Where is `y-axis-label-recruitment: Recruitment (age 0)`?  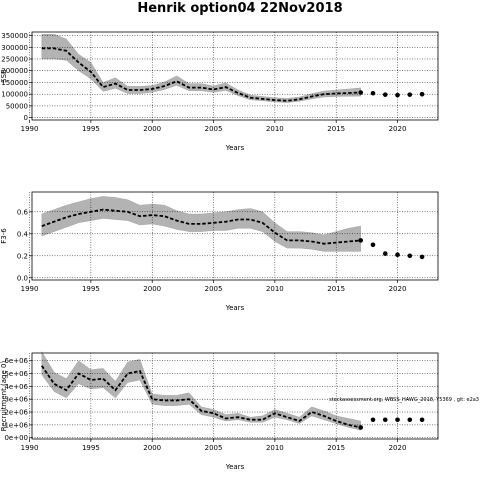
y-axis-label-recruitment: Recruitment (age 0) is located at coordinates (4, 396).